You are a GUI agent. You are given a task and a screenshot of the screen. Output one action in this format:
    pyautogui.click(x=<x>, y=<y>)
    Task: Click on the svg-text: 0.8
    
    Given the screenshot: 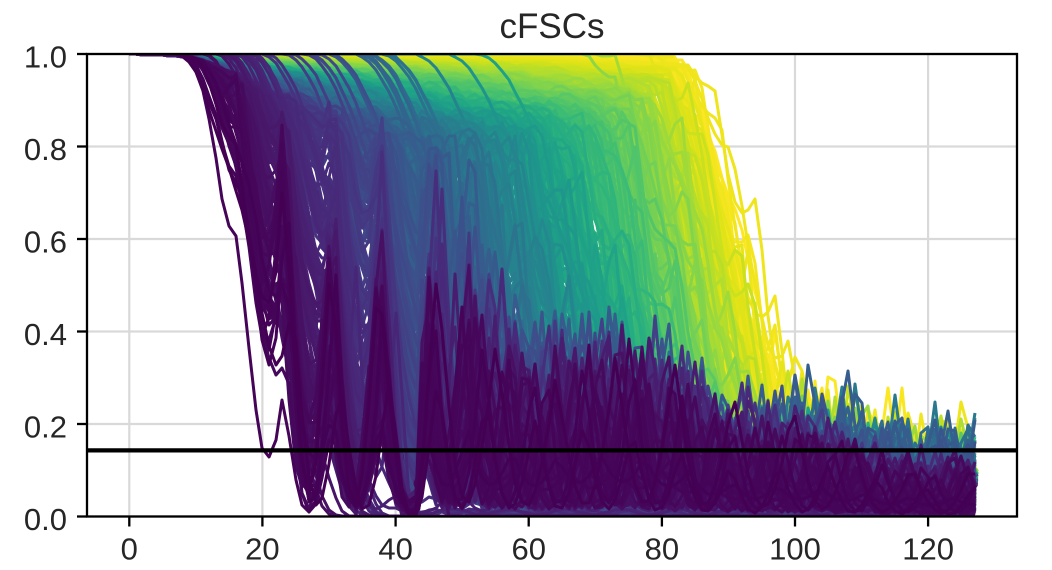 What is the action you would take?
    pyautogui.click(x=45, y=149)
    